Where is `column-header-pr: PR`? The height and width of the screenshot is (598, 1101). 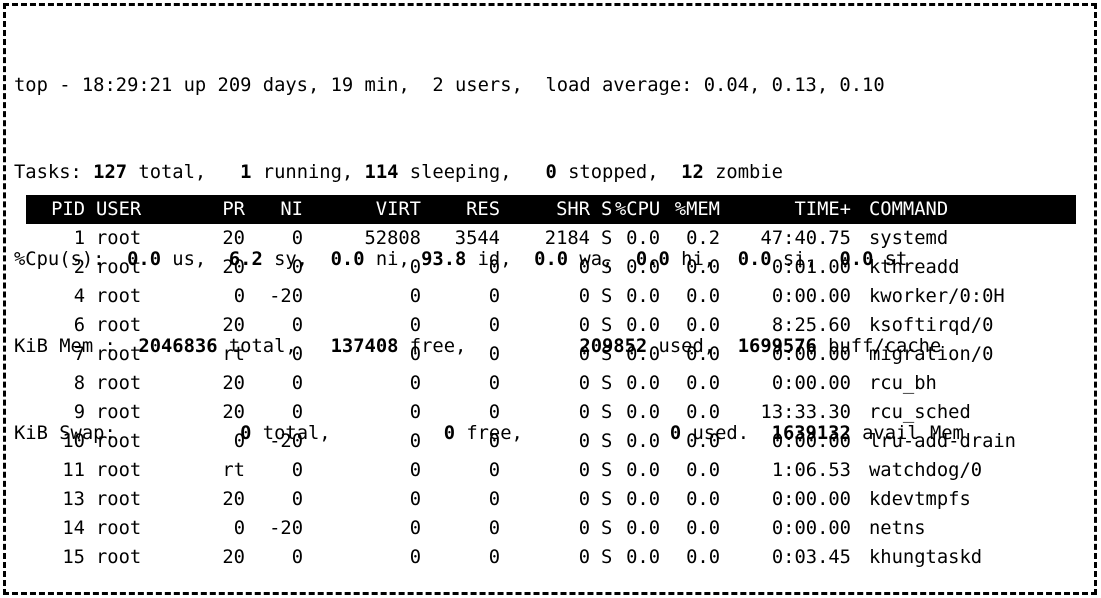 column-header-pr: PR is located at coordinates (233, 209).